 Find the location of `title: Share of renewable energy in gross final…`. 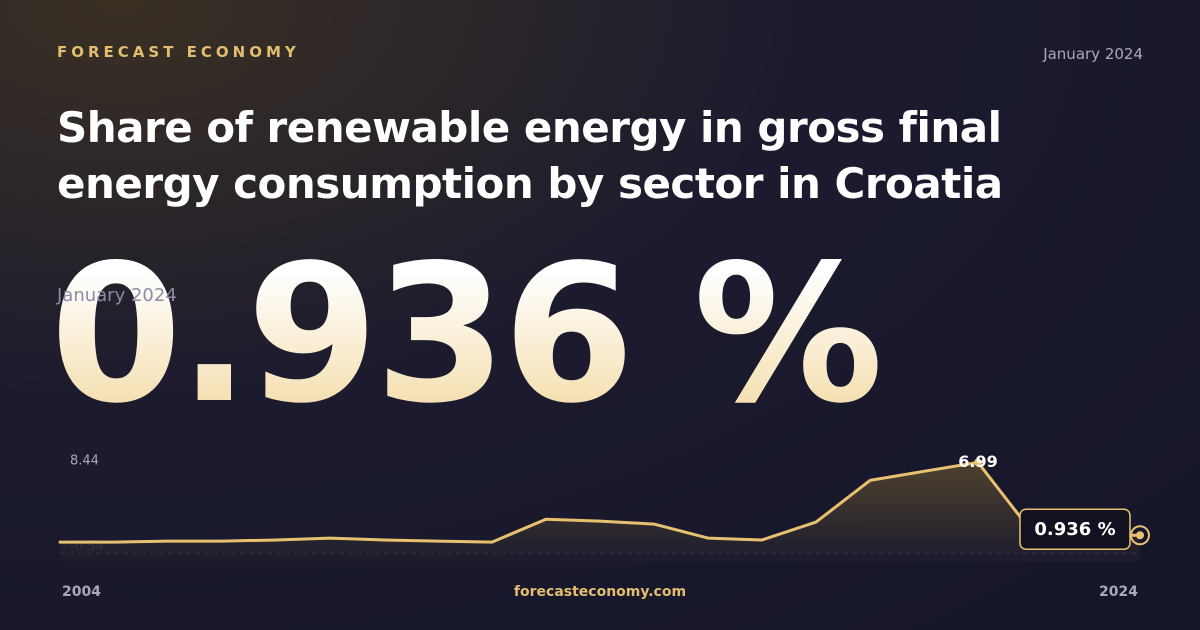

title: Share of renewable energy in gross final… is located at coordinates (530, 155).